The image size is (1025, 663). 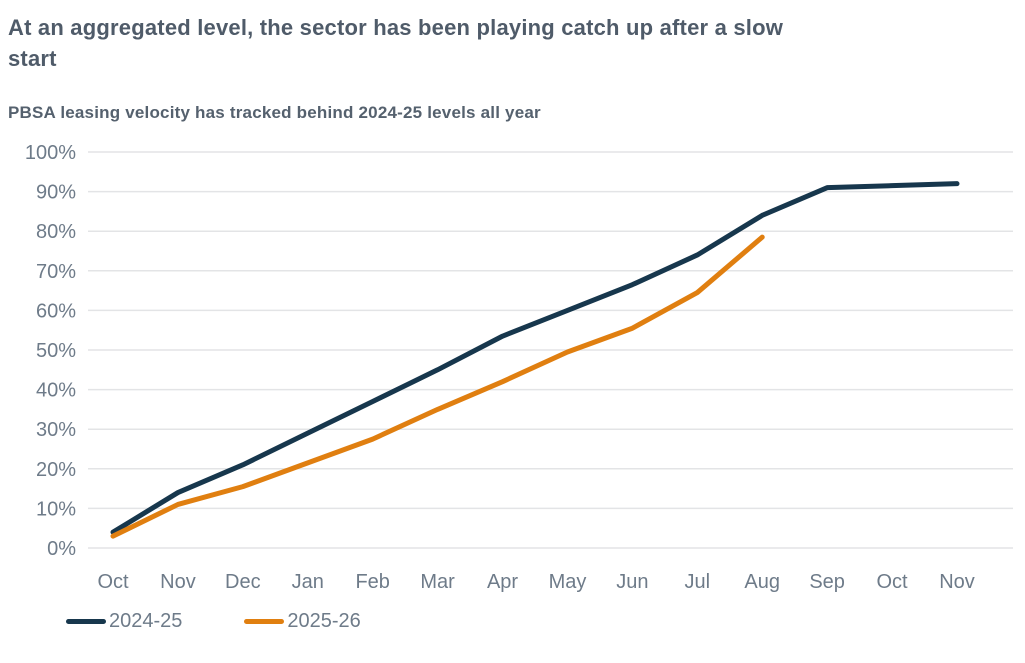 I want to click on x-tick-label: Feb, so click(x=372, y=582).